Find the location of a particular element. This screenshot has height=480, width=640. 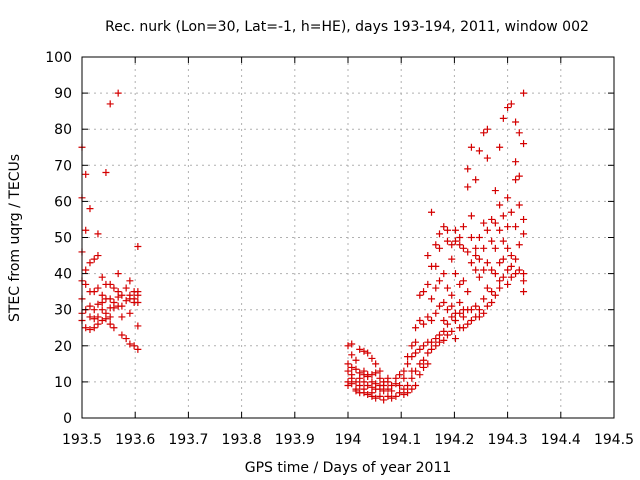

y-tick-label: 30 is located at coordinates (63, 311).